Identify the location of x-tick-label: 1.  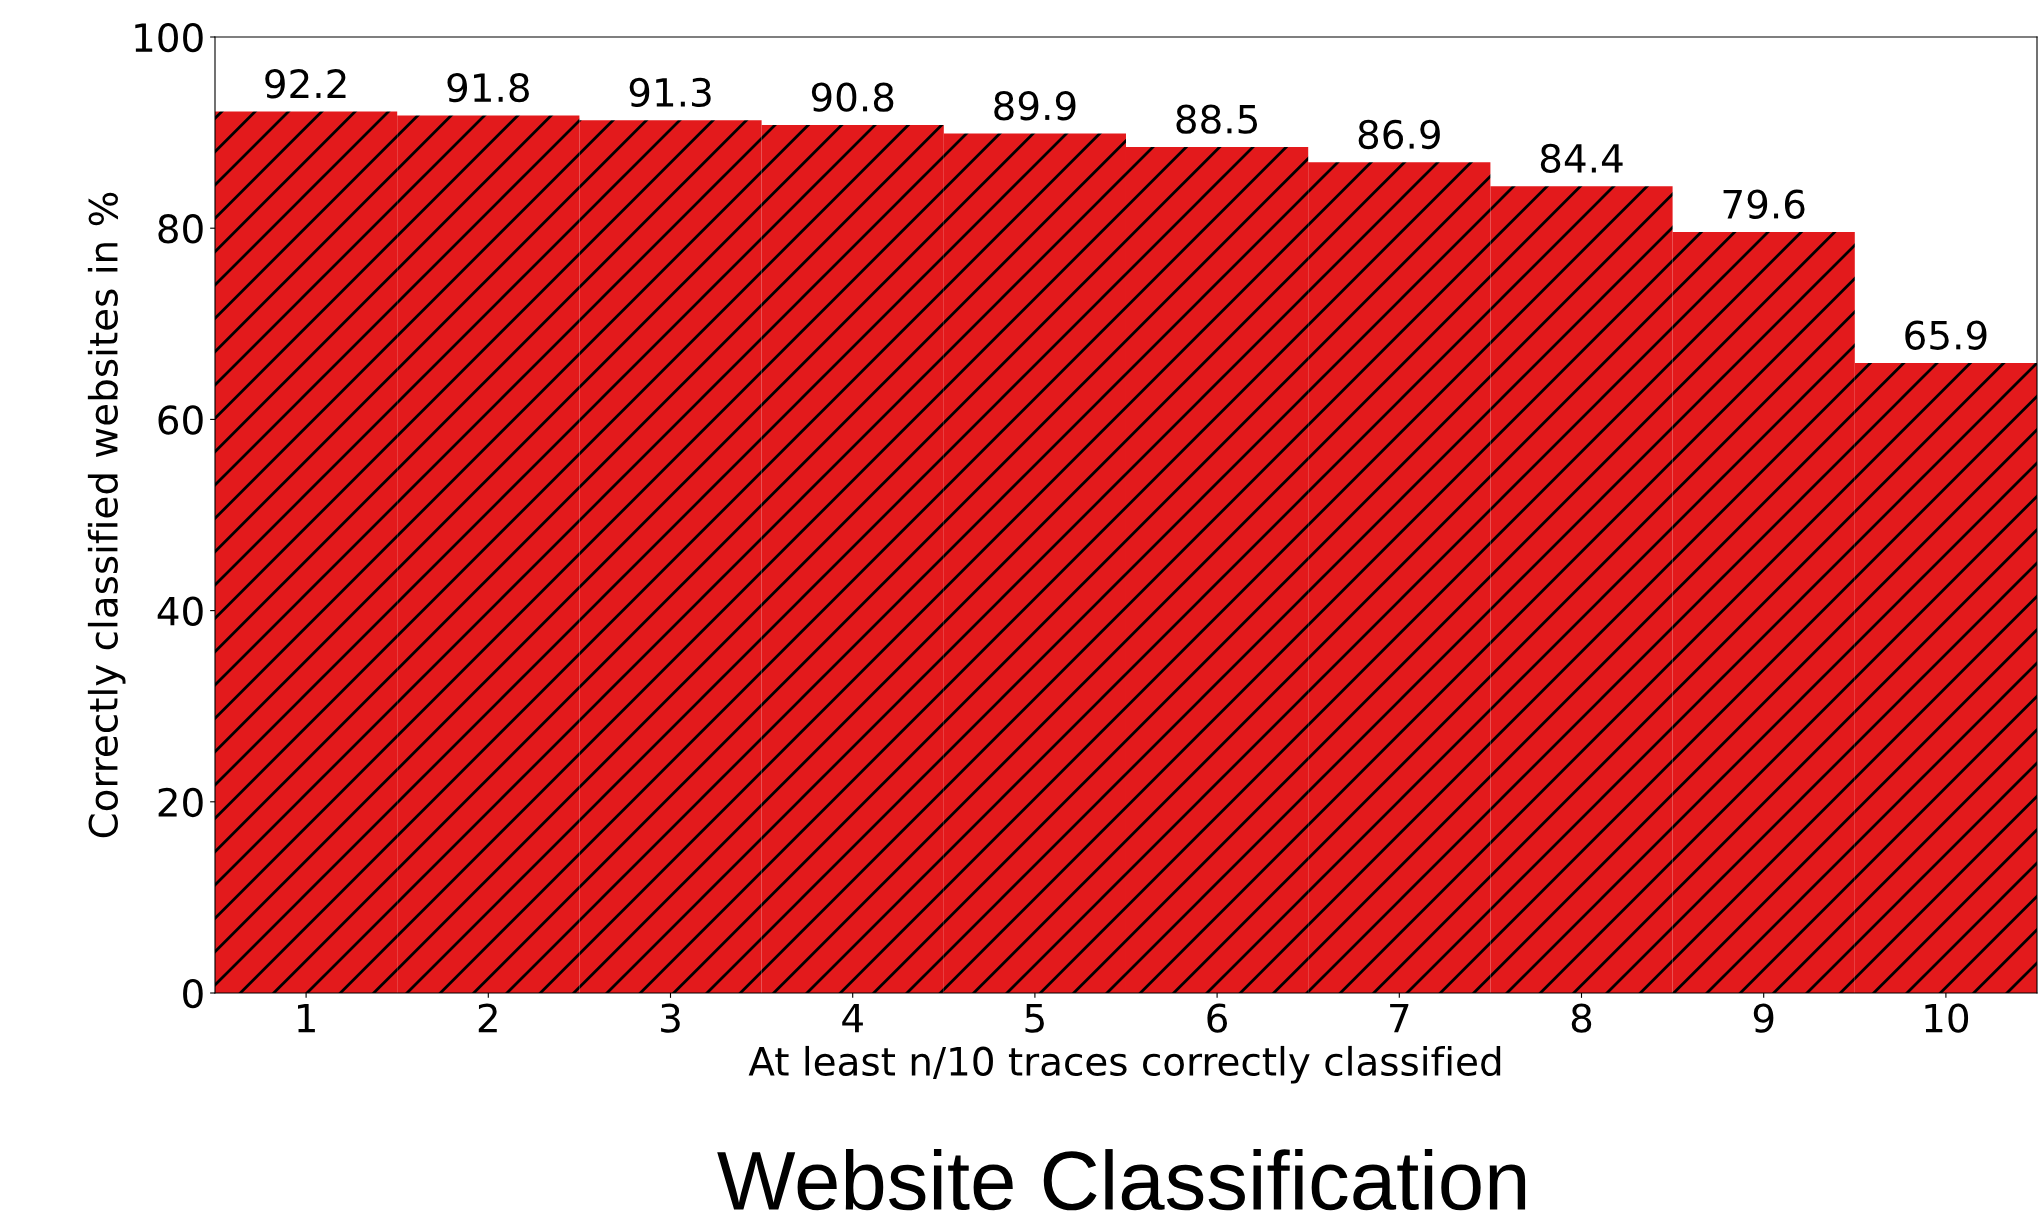
(306, 1018).